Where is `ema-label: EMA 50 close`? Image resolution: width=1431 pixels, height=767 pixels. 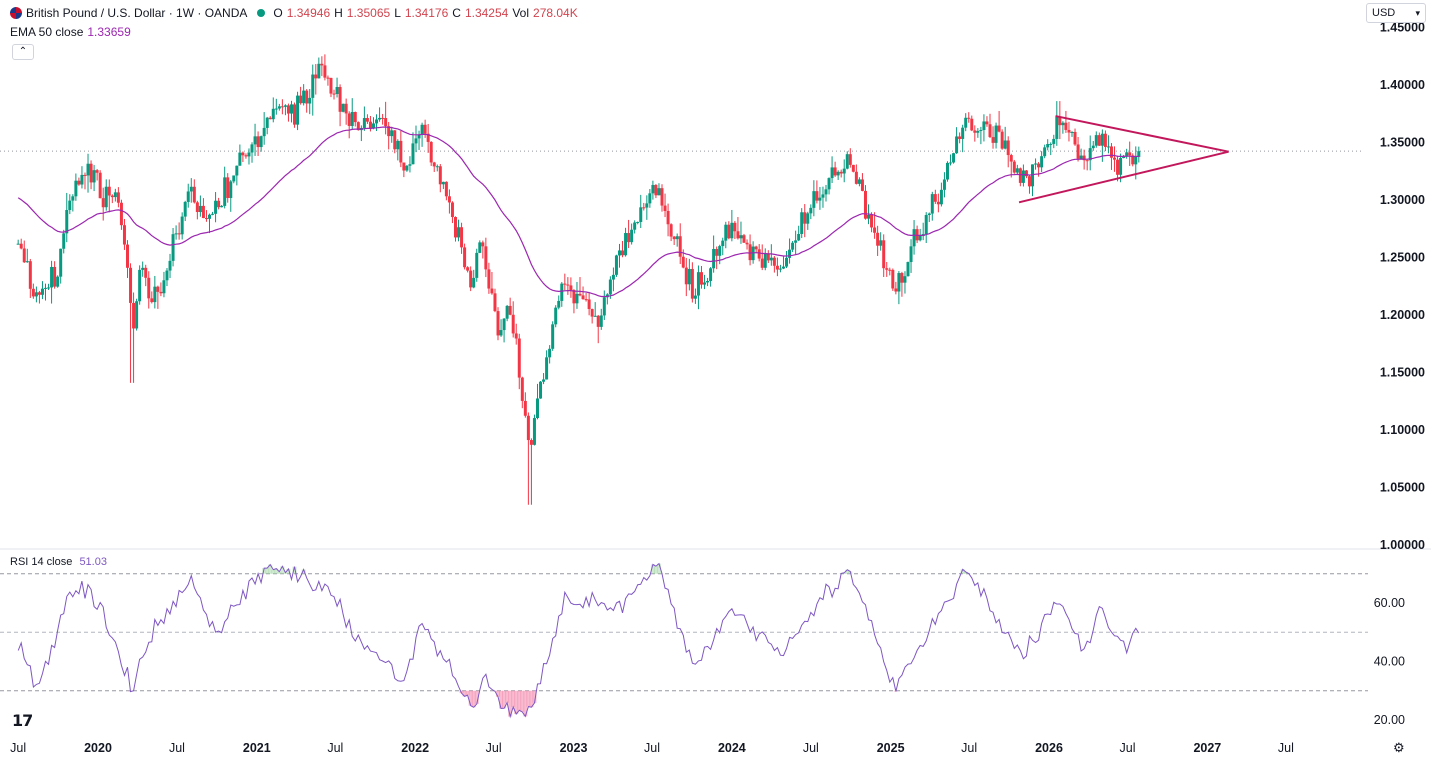
ema-label: EMA 50 close is located at coordinates (47, 32).